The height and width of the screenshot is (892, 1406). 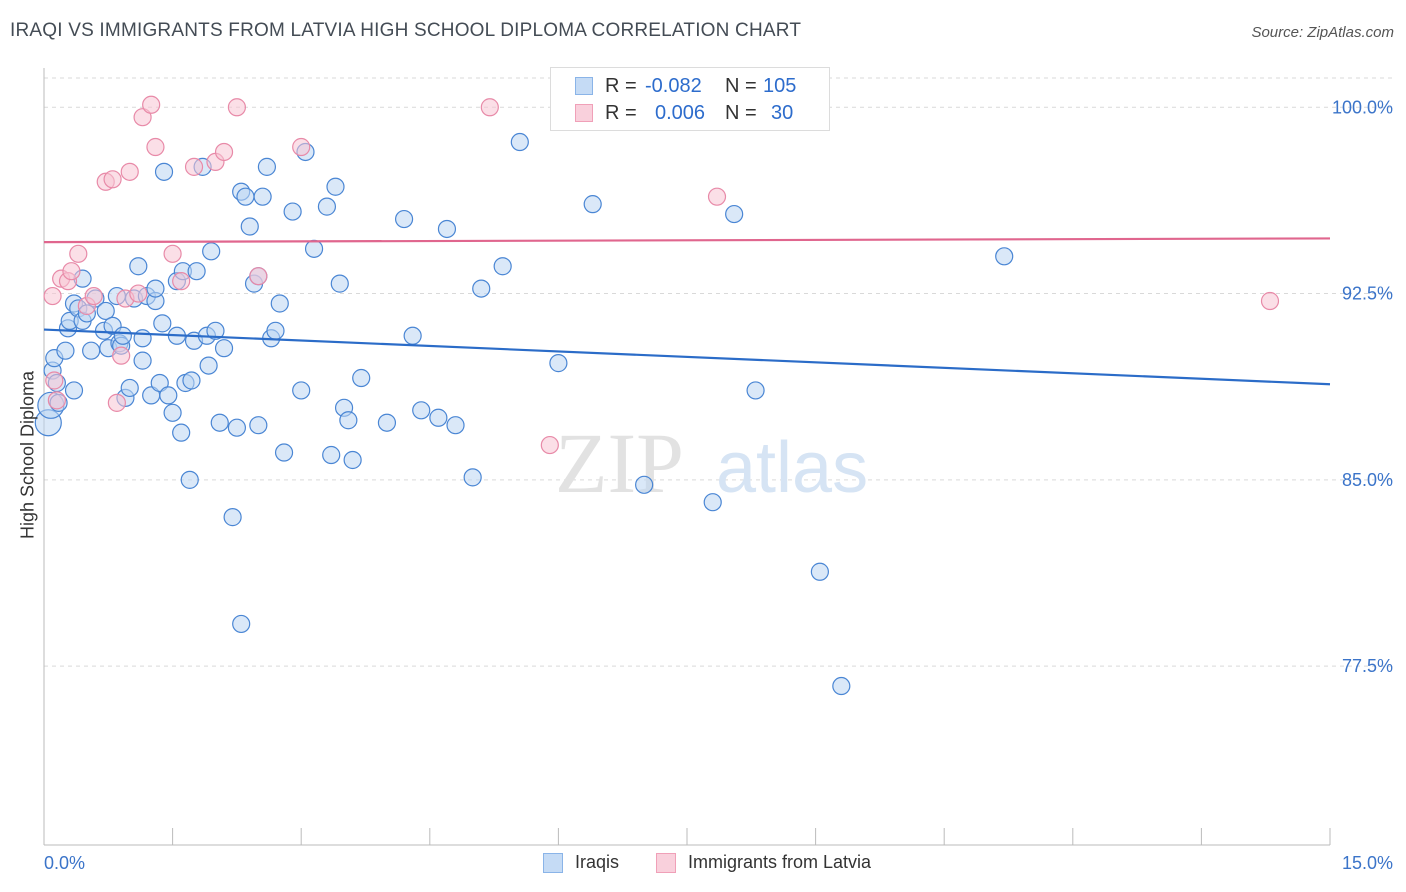 I want to click on y-tick-label: 92.5%, so click(x=1367, y=294).